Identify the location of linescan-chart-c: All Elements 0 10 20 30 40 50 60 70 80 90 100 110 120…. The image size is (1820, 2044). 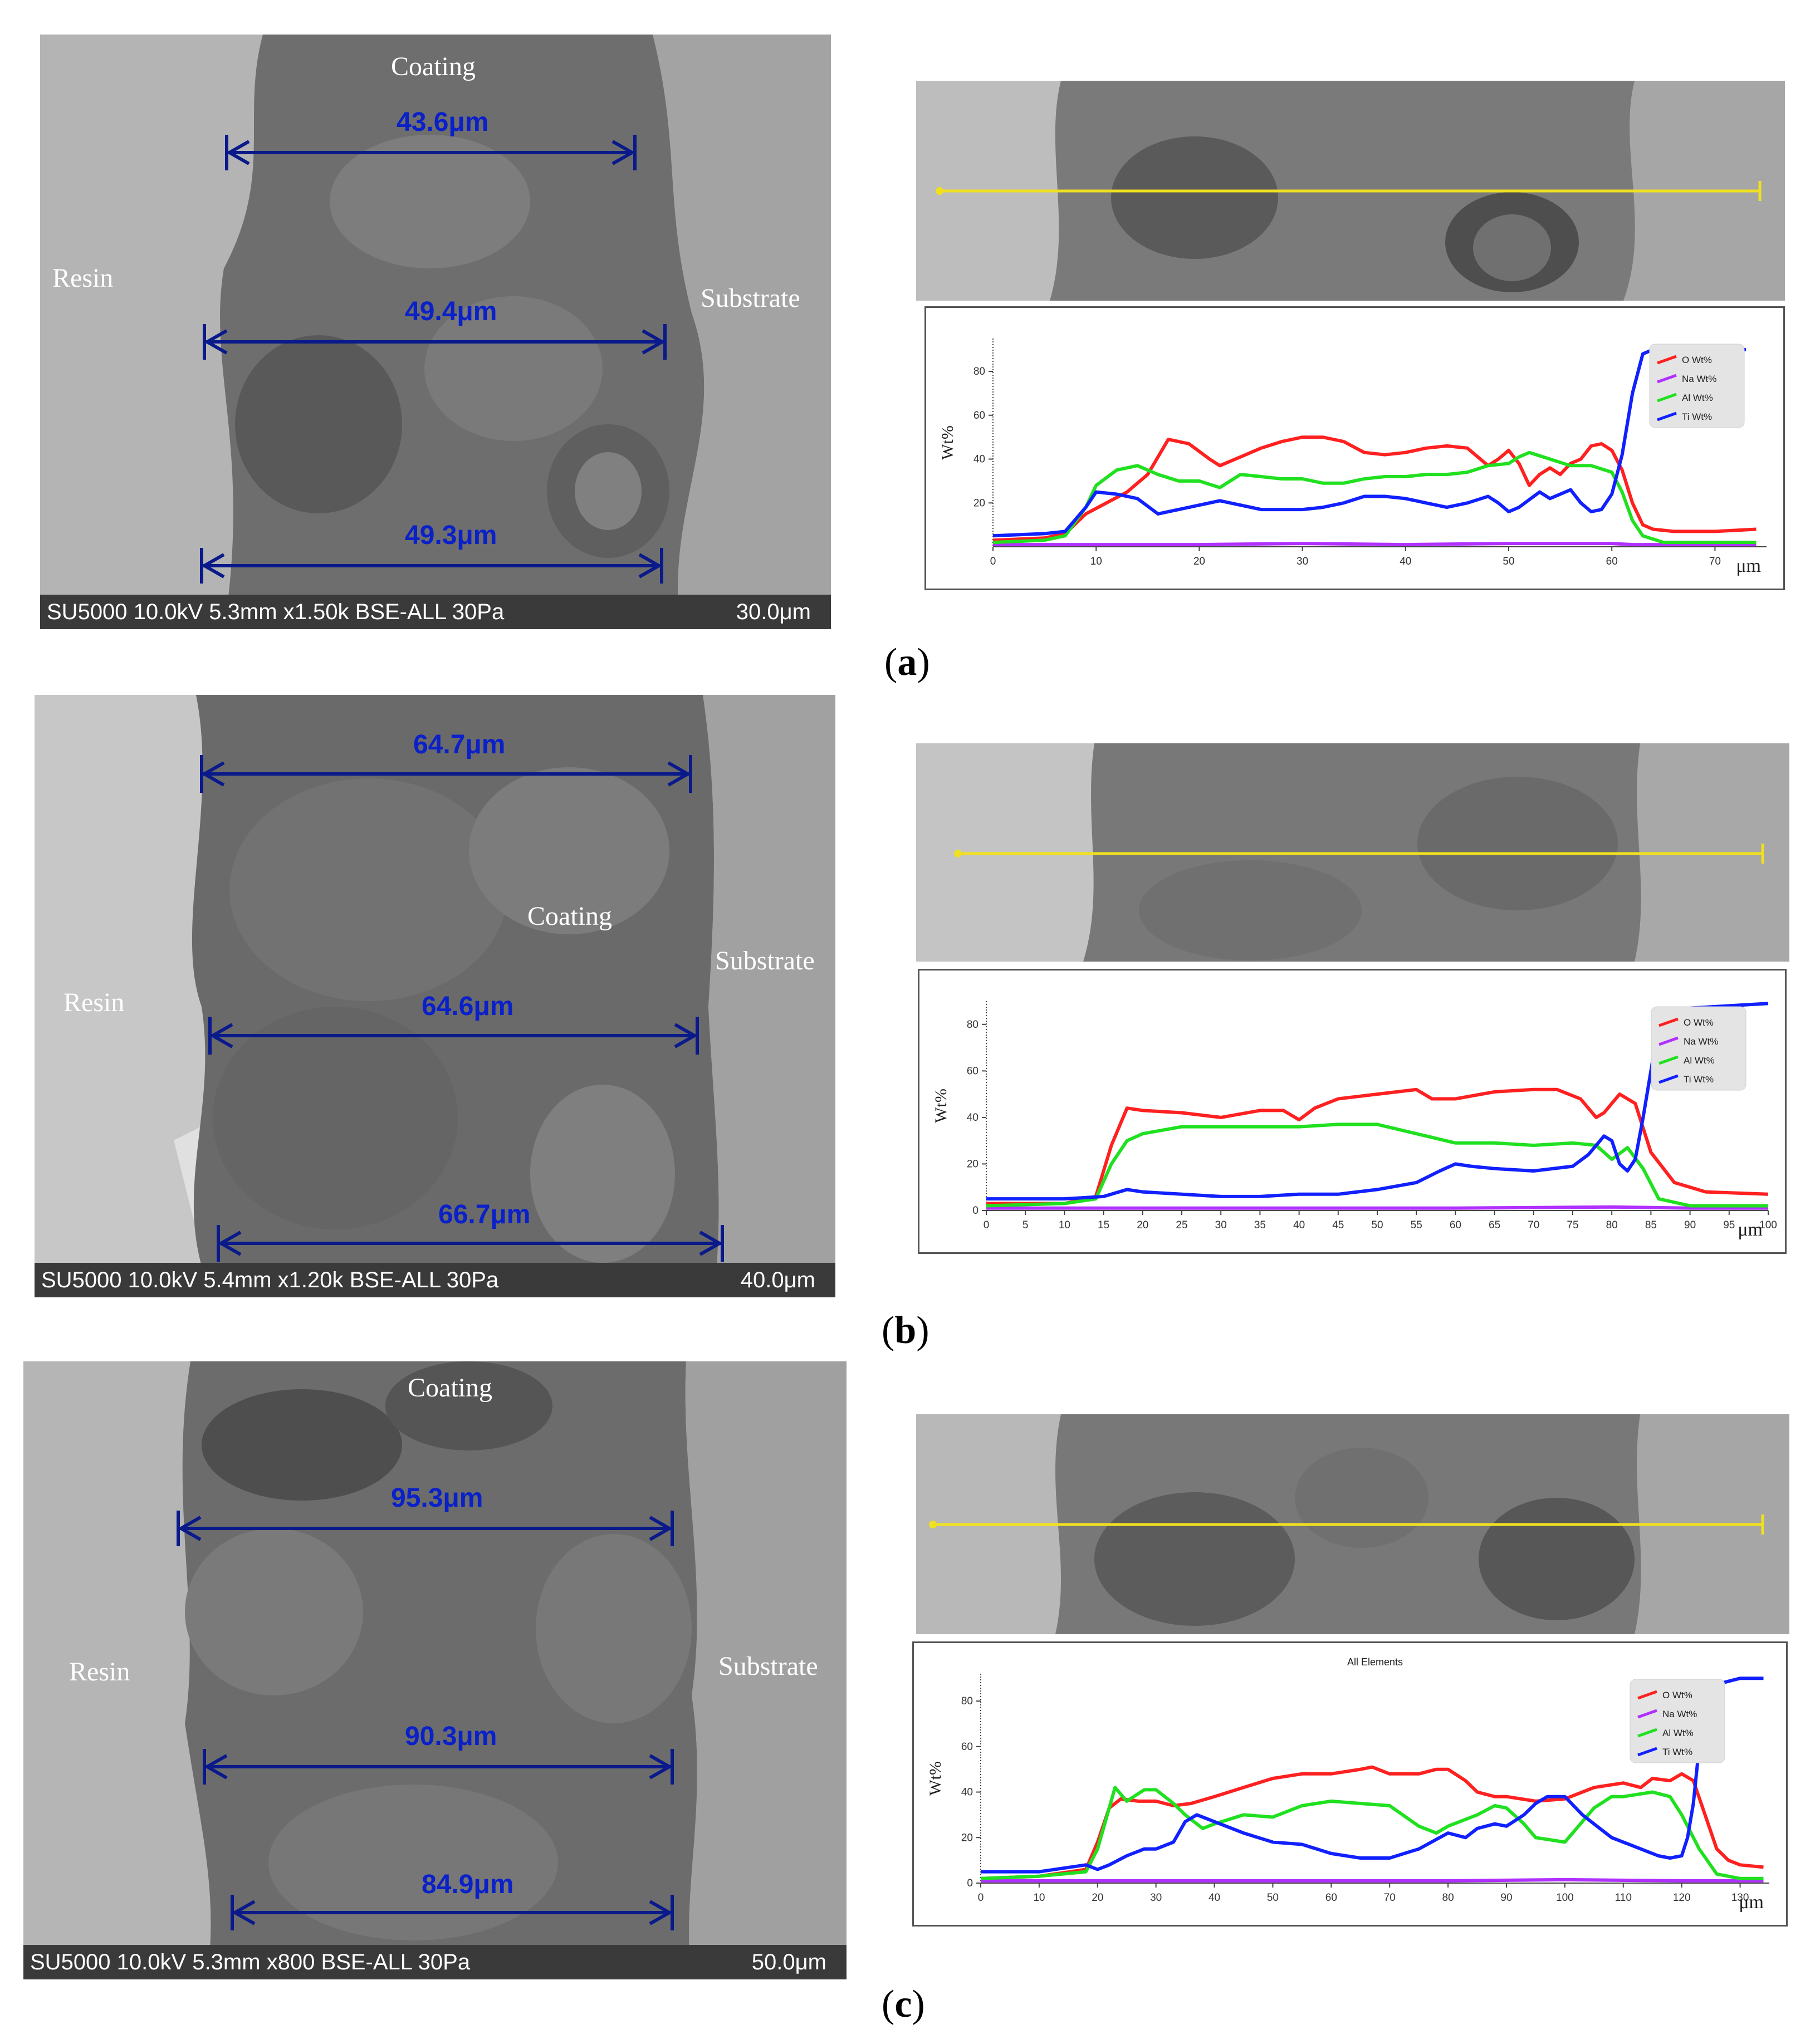
(1350, 1784).